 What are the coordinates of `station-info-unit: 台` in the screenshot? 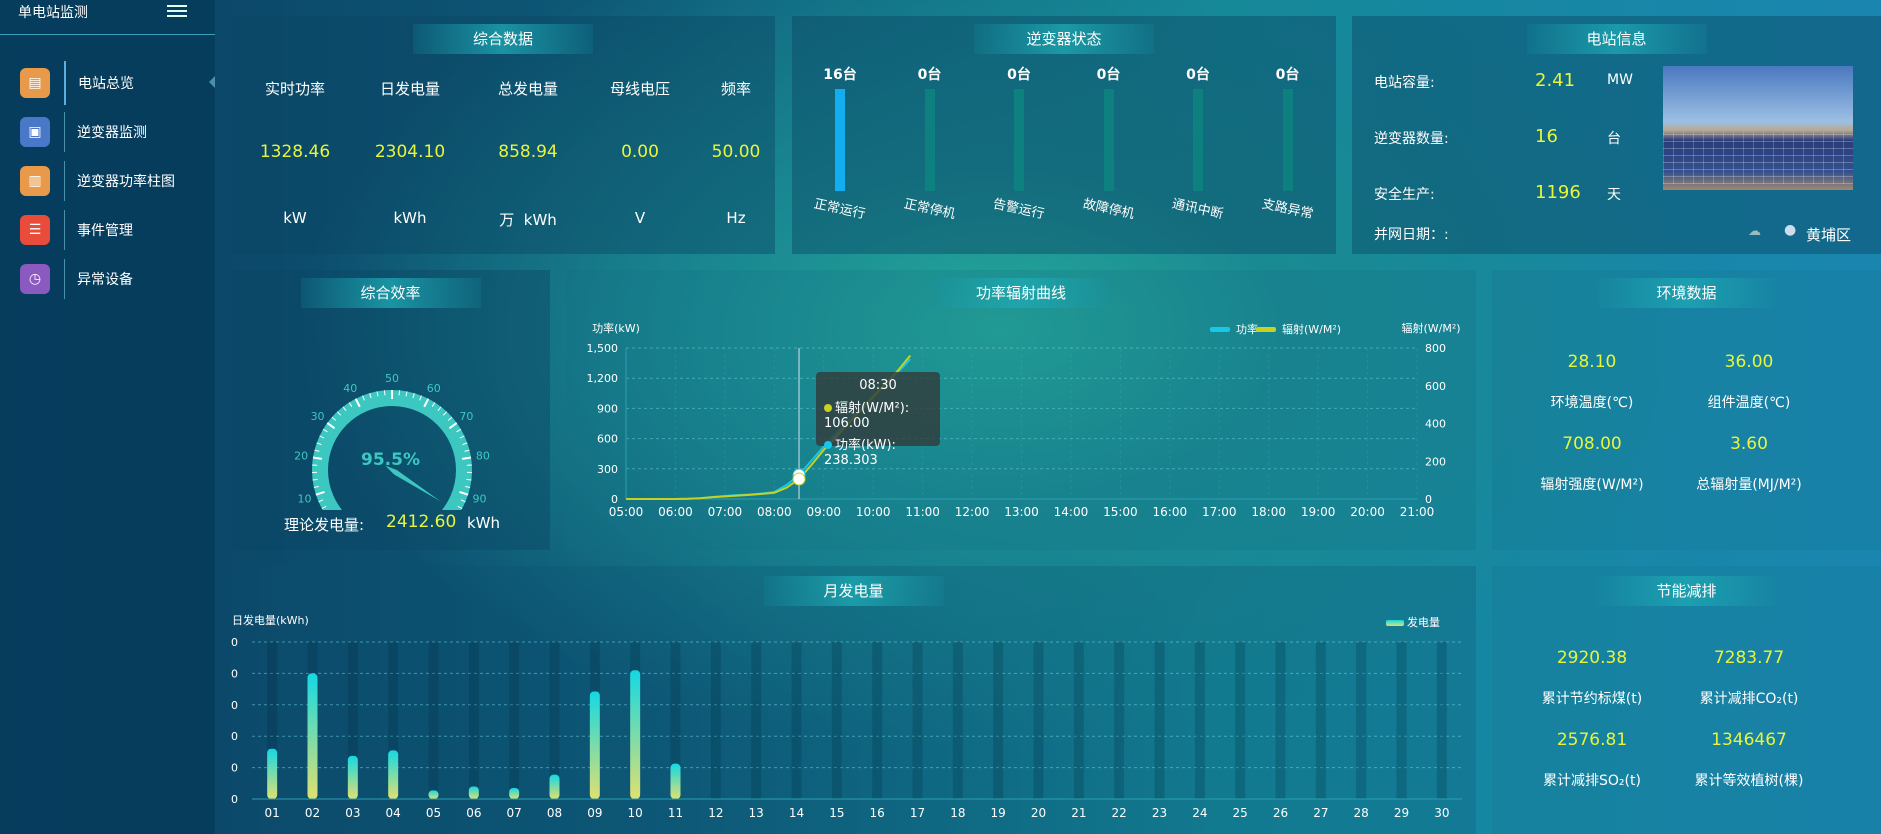 It's located at (1614, 139).